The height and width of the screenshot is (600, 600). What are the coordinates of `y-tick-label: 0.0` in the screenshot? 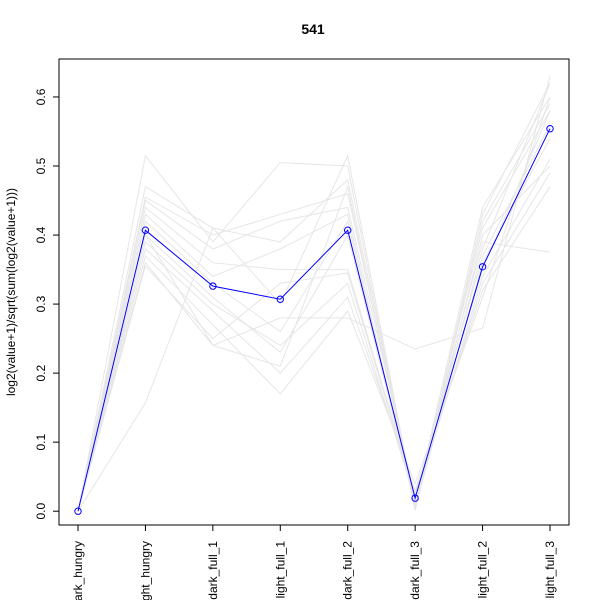 It's located at (41, 511).